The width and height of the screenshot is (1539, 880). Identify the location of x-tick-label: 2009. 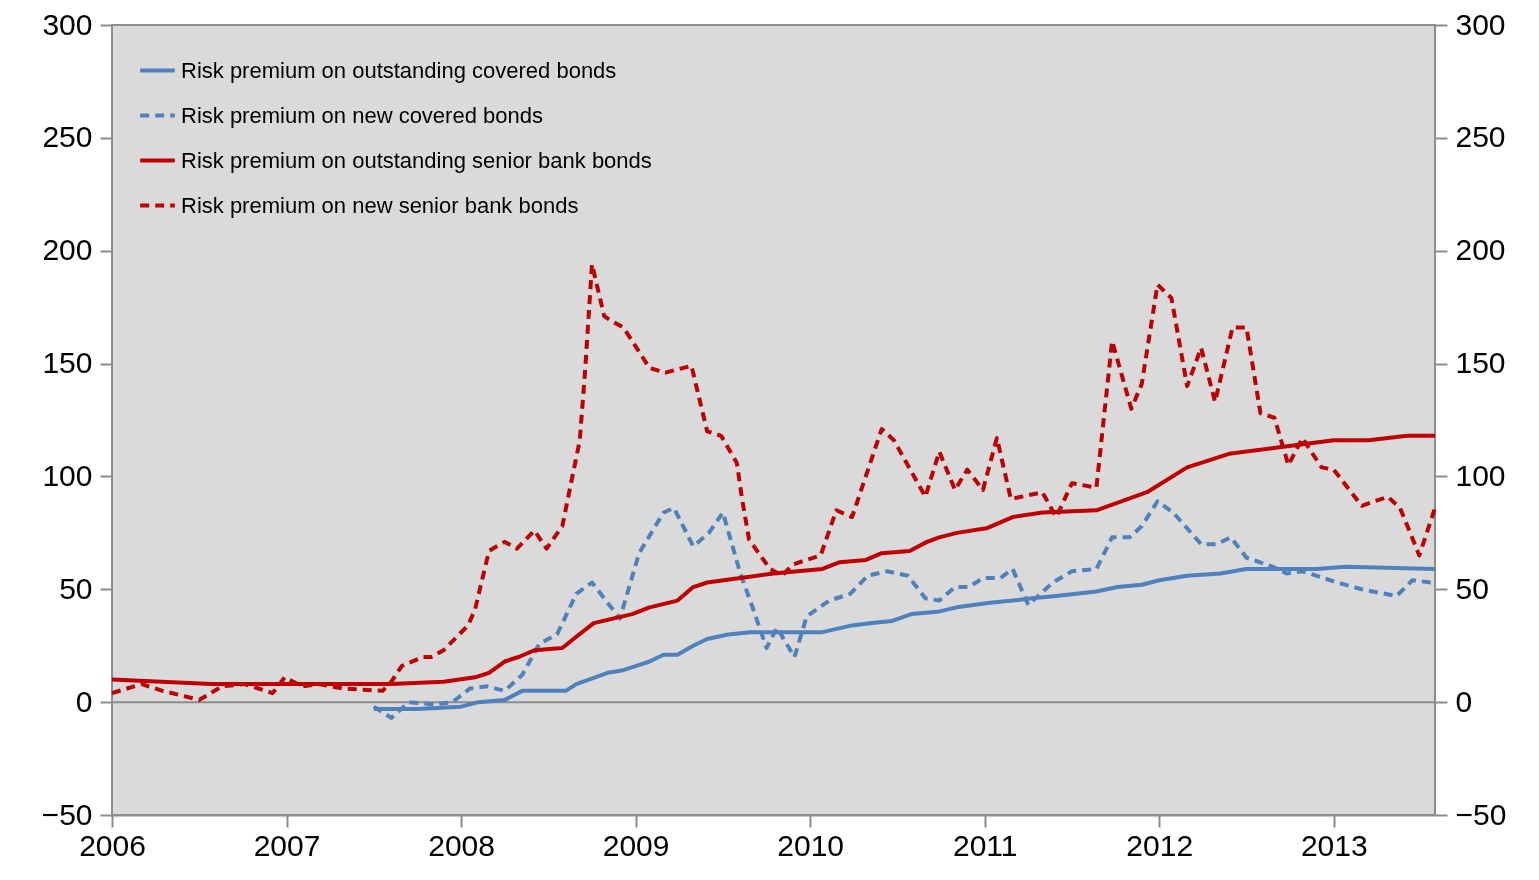
(636, 845).